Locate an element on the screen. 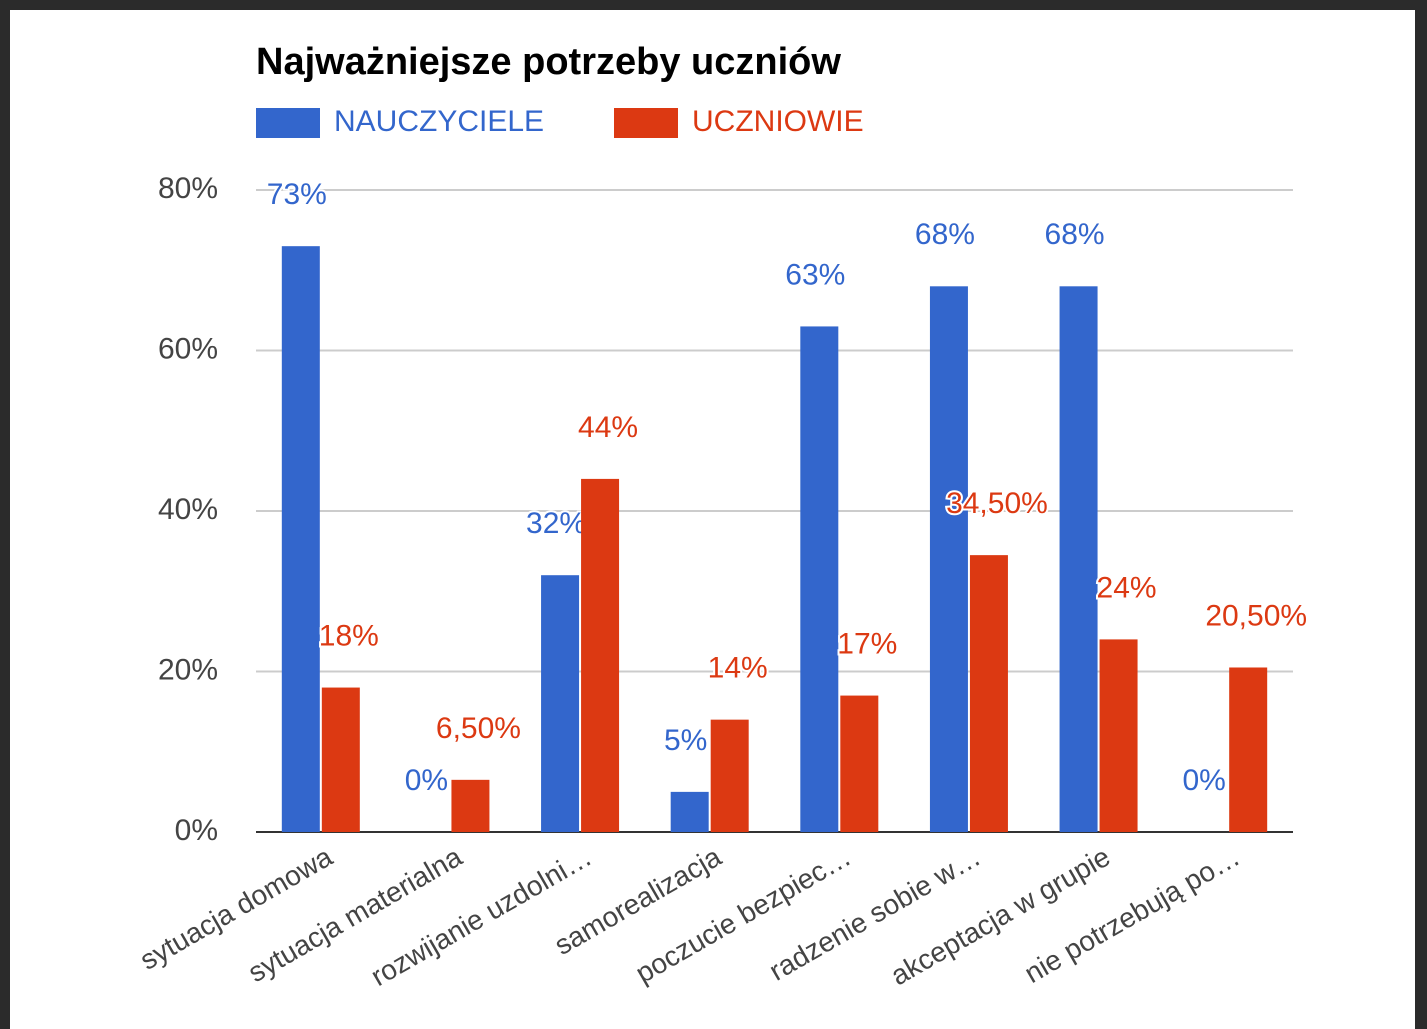 The image size is (1427, 1029). data-label: 14% is located at coordinates (738, 668).